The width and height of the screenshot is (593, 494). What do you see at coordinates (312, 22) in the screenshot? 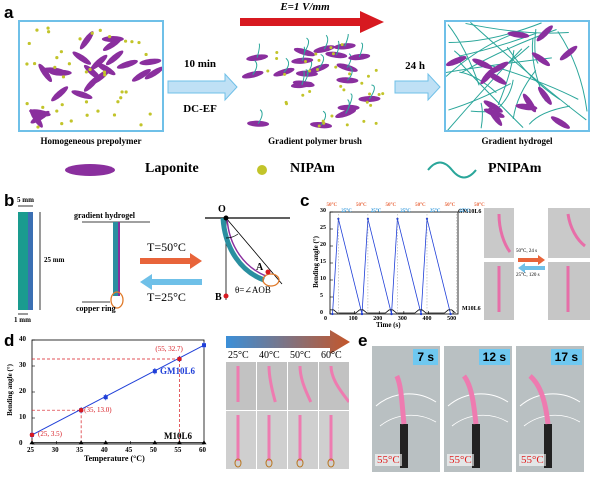
I see `field-arrow` at bounding box center [312, 22].